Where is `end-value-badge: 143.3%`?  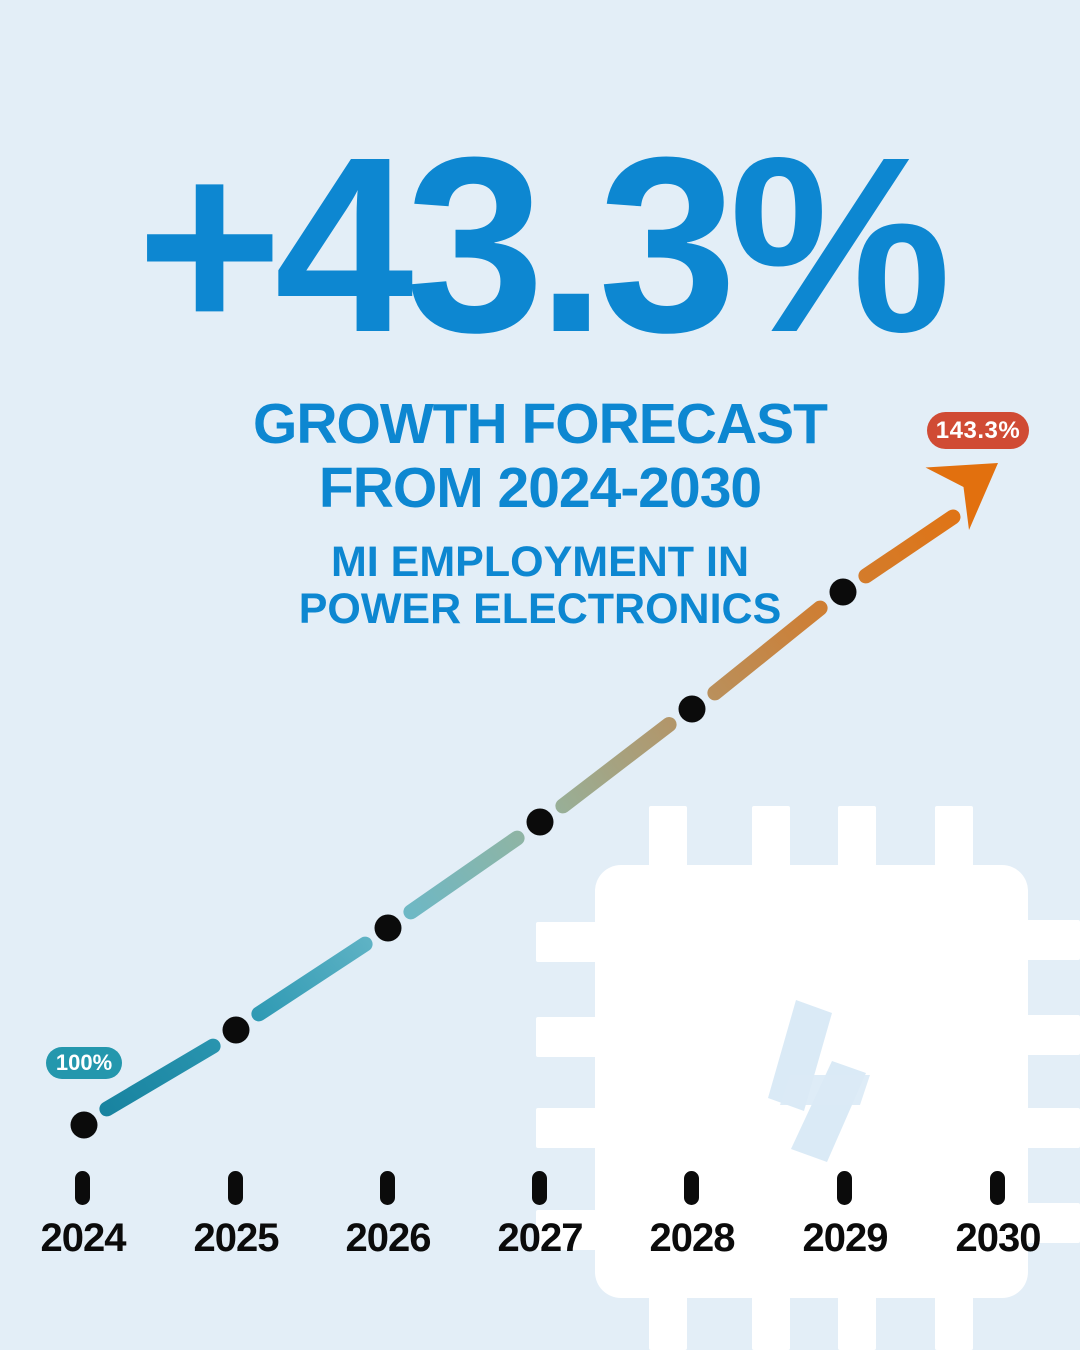
end-value-badge: 143.3% is located at coordinates (978, 430).